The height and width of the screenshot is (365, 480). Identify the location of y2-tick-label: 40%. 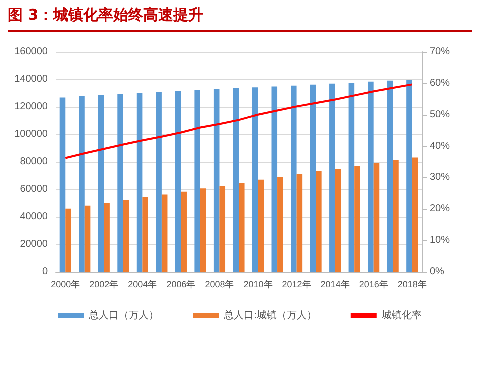
(440, 146).